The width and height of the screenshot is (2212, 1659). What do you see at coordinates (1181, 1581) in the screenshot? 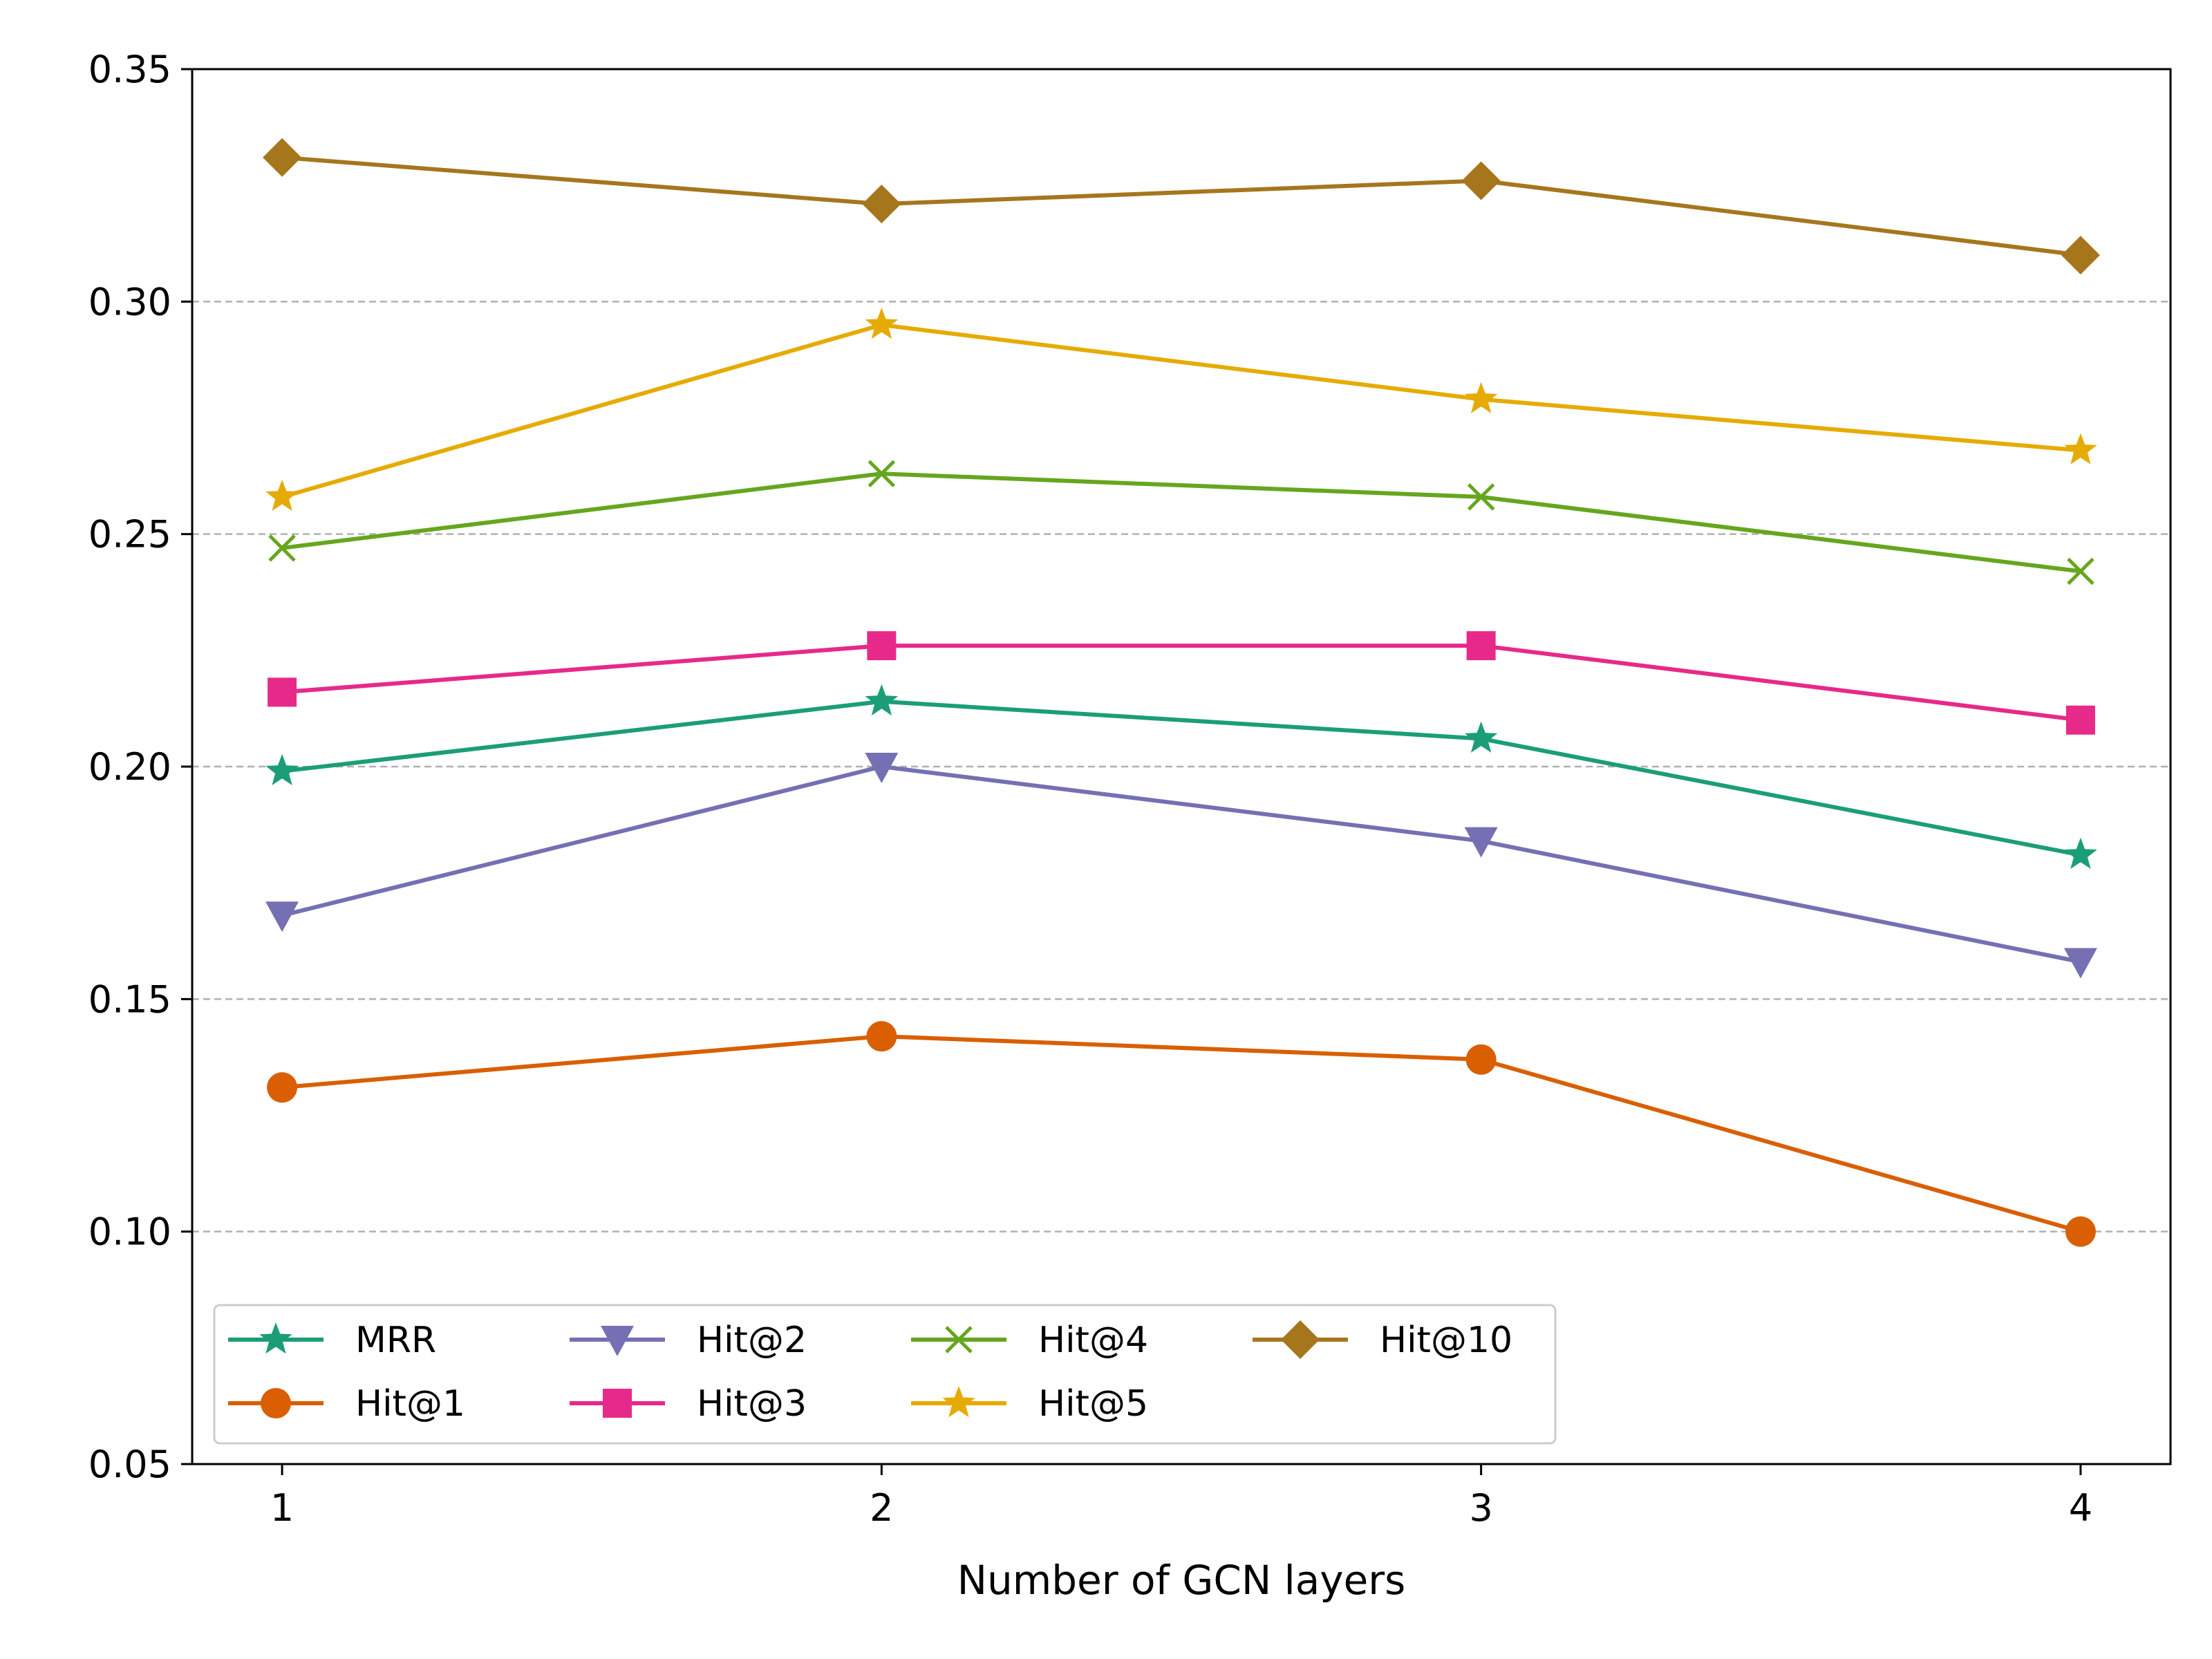
I see `x-axis-label: Number of GCN layers` at bounding box center [1181, 1581].